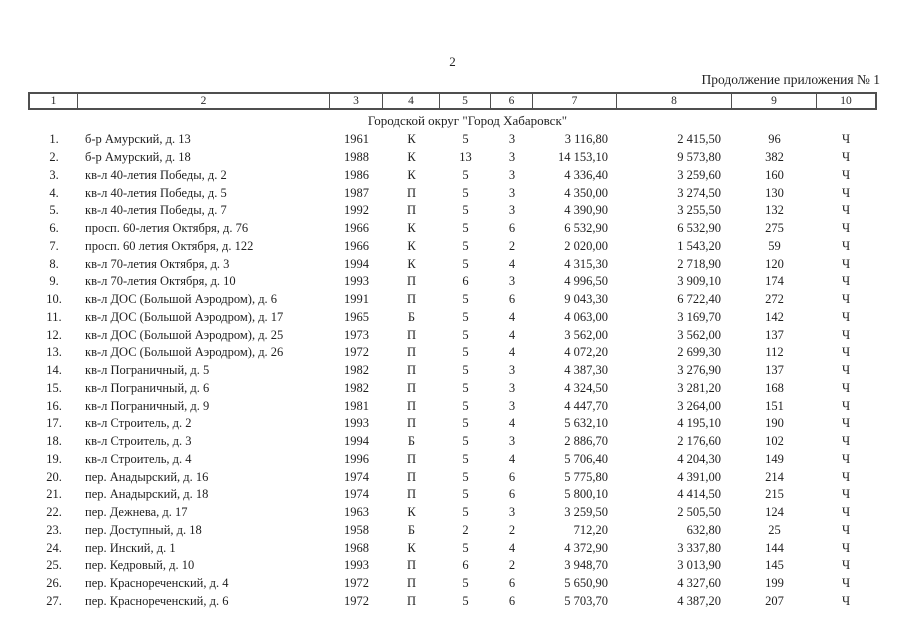  Describe the element at coordinates (147, 494) in the screenshot. I see `cell-address: пер. Анадырский, д. 18` at that location.